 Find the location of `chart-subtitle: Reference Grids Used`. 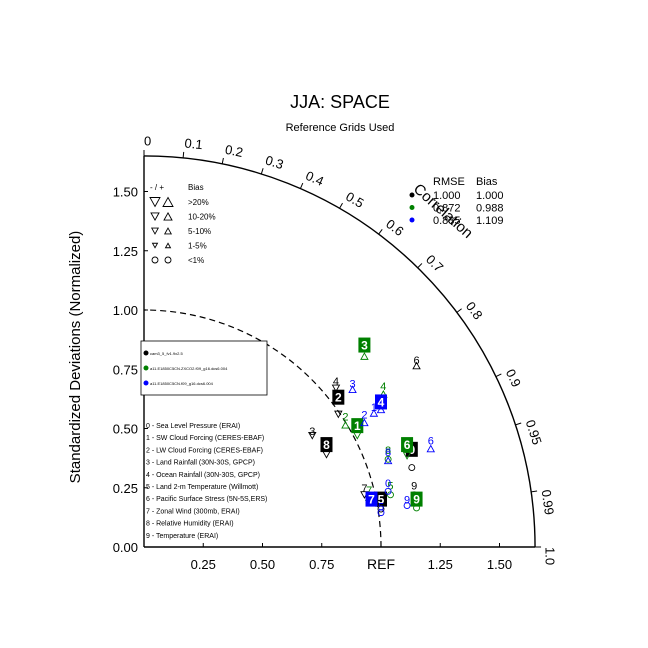

chart-subtitle: Reference Grids Used is located at coordinates (340, 128).